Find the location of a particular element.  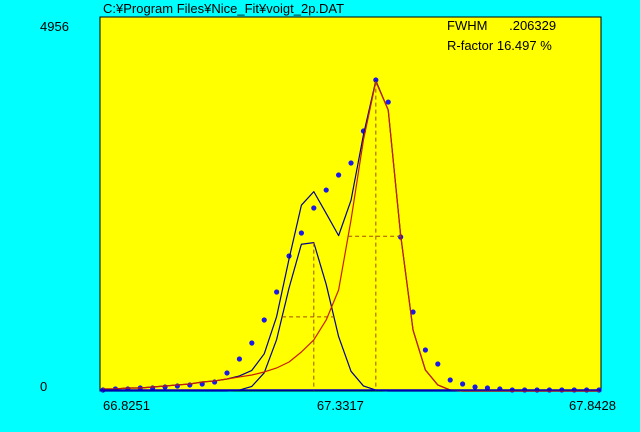

chart-title: C:¥Program Files¥Nice_Fit¥voigt_2p.DAT is located at coordinates (223, 8).